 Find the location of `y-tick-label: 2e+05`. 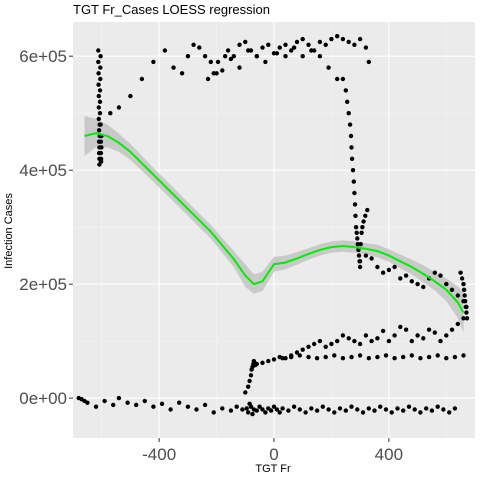

y-tick-label: 2e+05 is located at coordinates (43, 284).